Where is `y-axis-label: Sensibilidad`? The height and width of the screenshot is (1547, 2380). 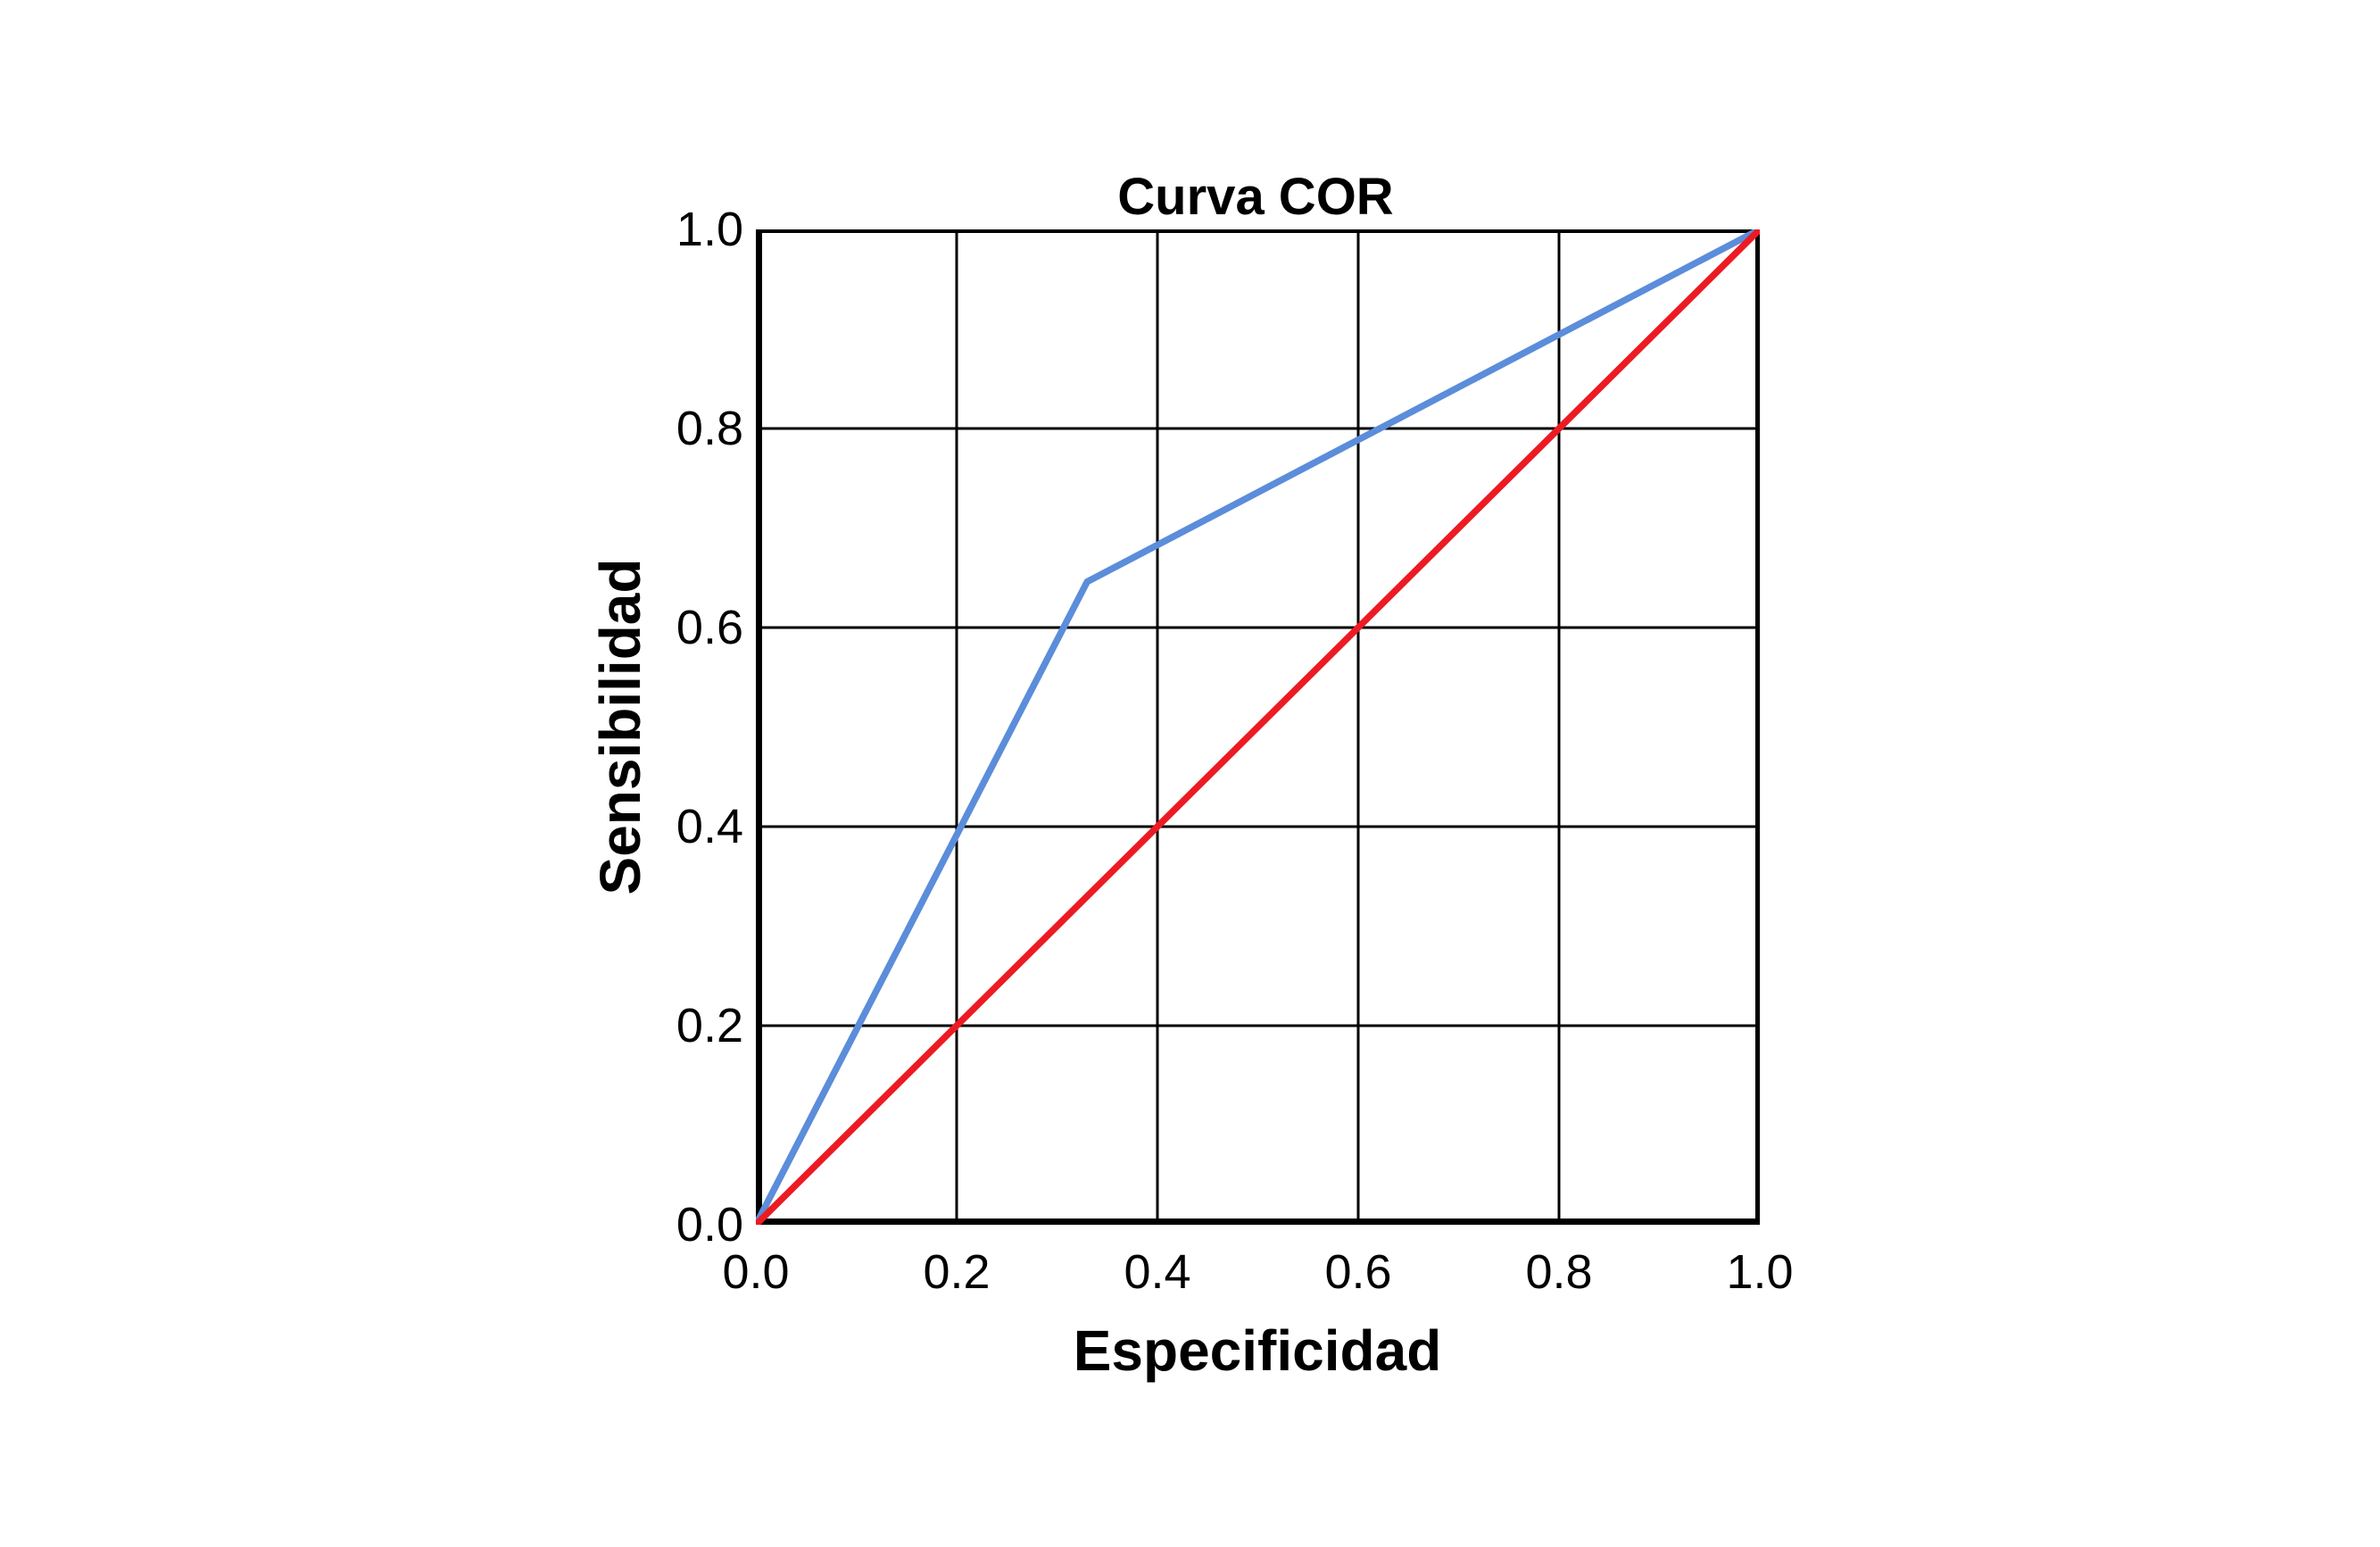 y-axis-label: Sensibilidad is located at coordinates (620, 726).